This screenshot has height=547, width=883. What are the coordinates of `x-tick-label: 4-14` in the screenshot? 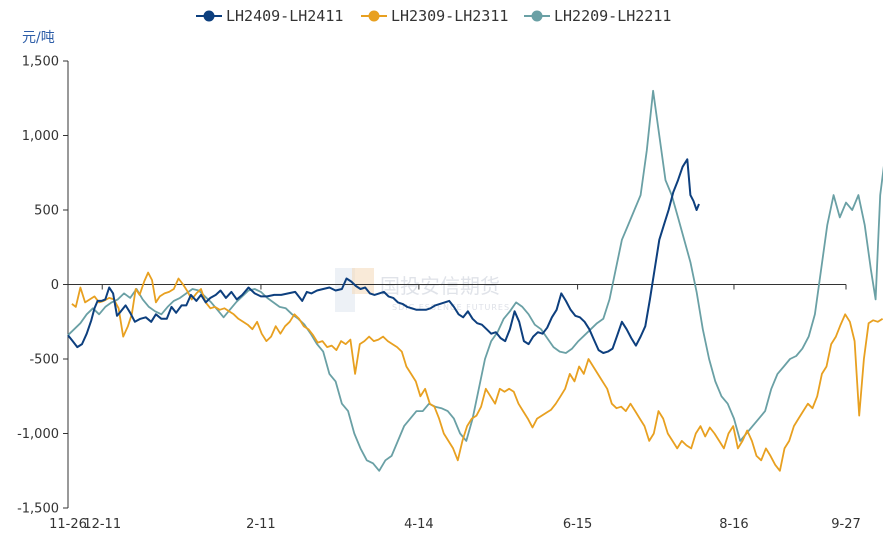 It's located at (419, 524).